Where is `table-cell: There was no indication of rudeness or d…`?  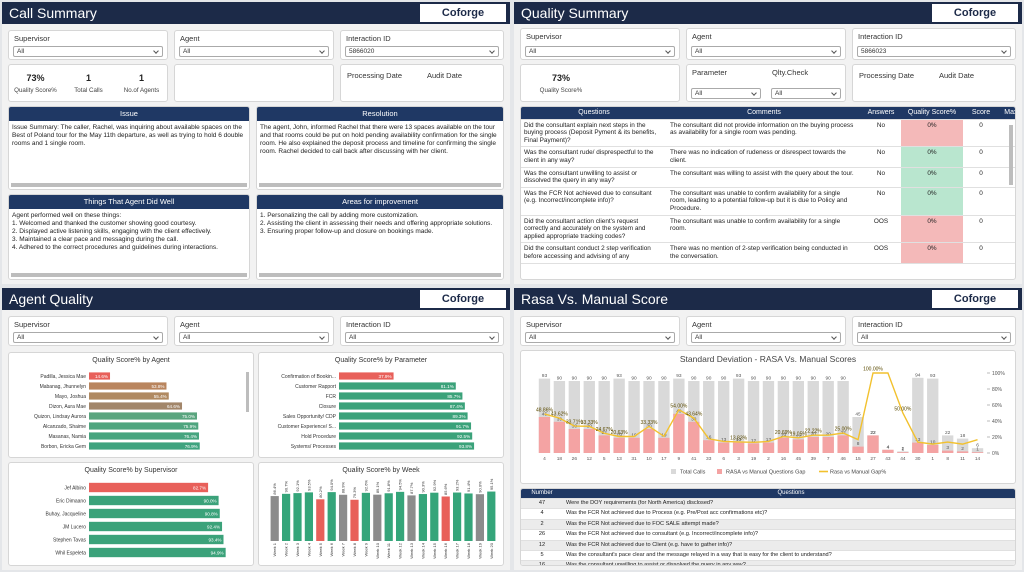
table-cell: There was no indication of rudeness or d… is located at coordinates (764, 157).